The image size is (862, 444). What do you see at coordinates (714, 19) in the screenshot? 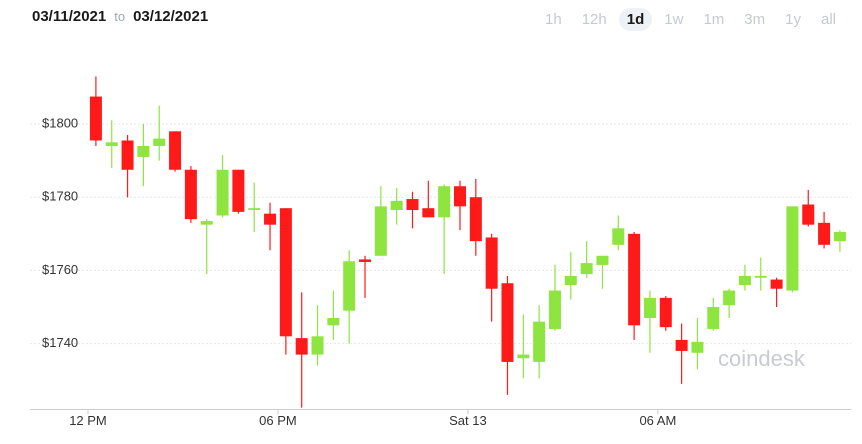
I see `range-button: 1m` at bounding box center [714, 19].